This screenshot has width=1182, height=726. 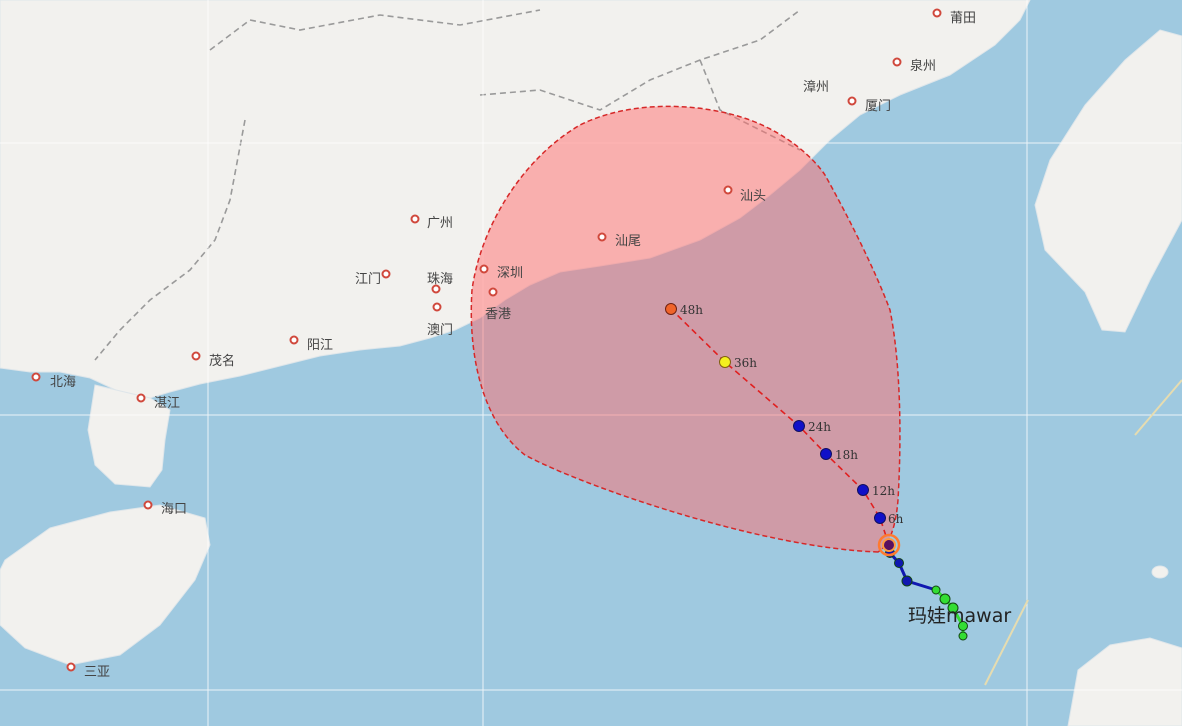 I want to click on forecast-point-36h: 36h, so click(x=738, y=363).